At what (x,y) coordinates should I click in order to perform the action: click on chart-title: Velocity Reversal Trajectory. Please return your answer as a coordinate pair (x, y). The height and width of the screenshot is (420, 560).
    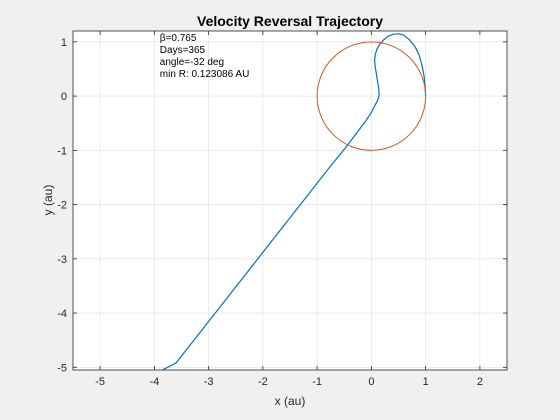
    Looking at the image, I should click on (290, 21).